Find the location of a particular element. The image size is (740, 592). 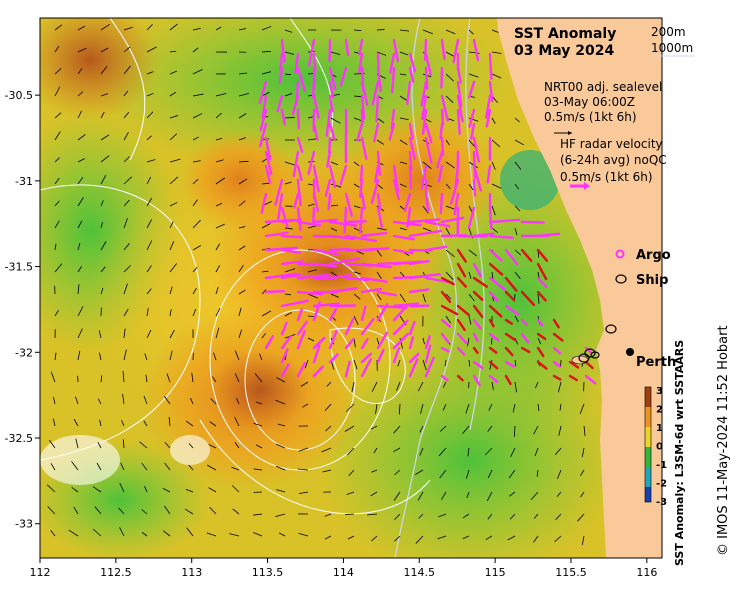

ship-legend-label: Ship is located at coordinates (652, 280).